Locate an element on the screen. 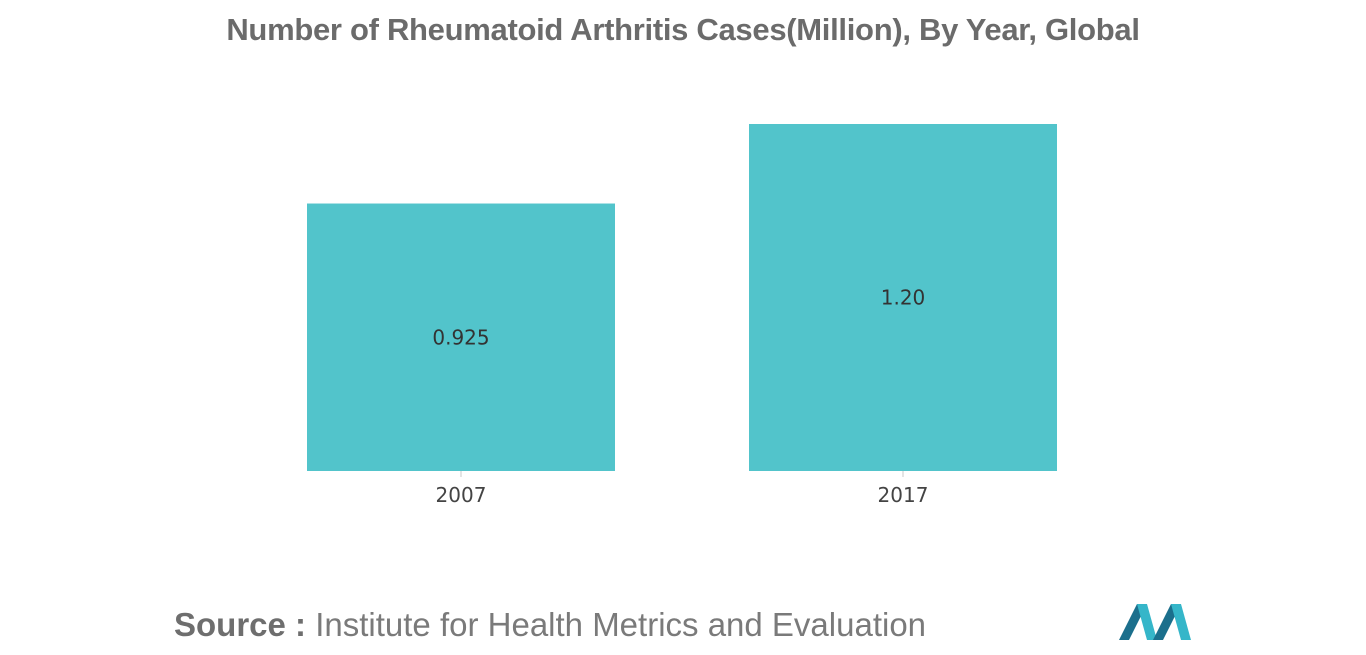 The image size is (1366, 655). x-tick-label-2017: 2017 is located at coordinates (903, 495).